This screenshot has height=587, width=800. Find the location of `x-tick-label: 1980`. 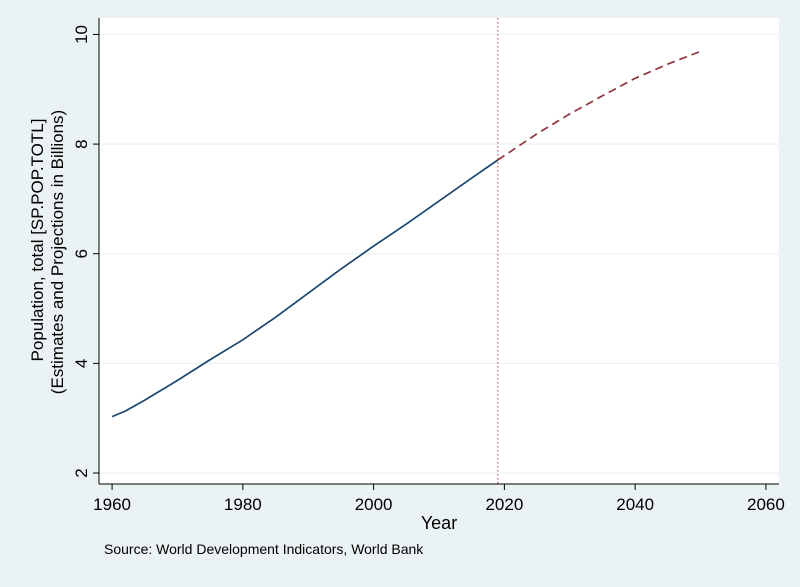

x-tick-label: 1980 is located at coordinates (243, 504).